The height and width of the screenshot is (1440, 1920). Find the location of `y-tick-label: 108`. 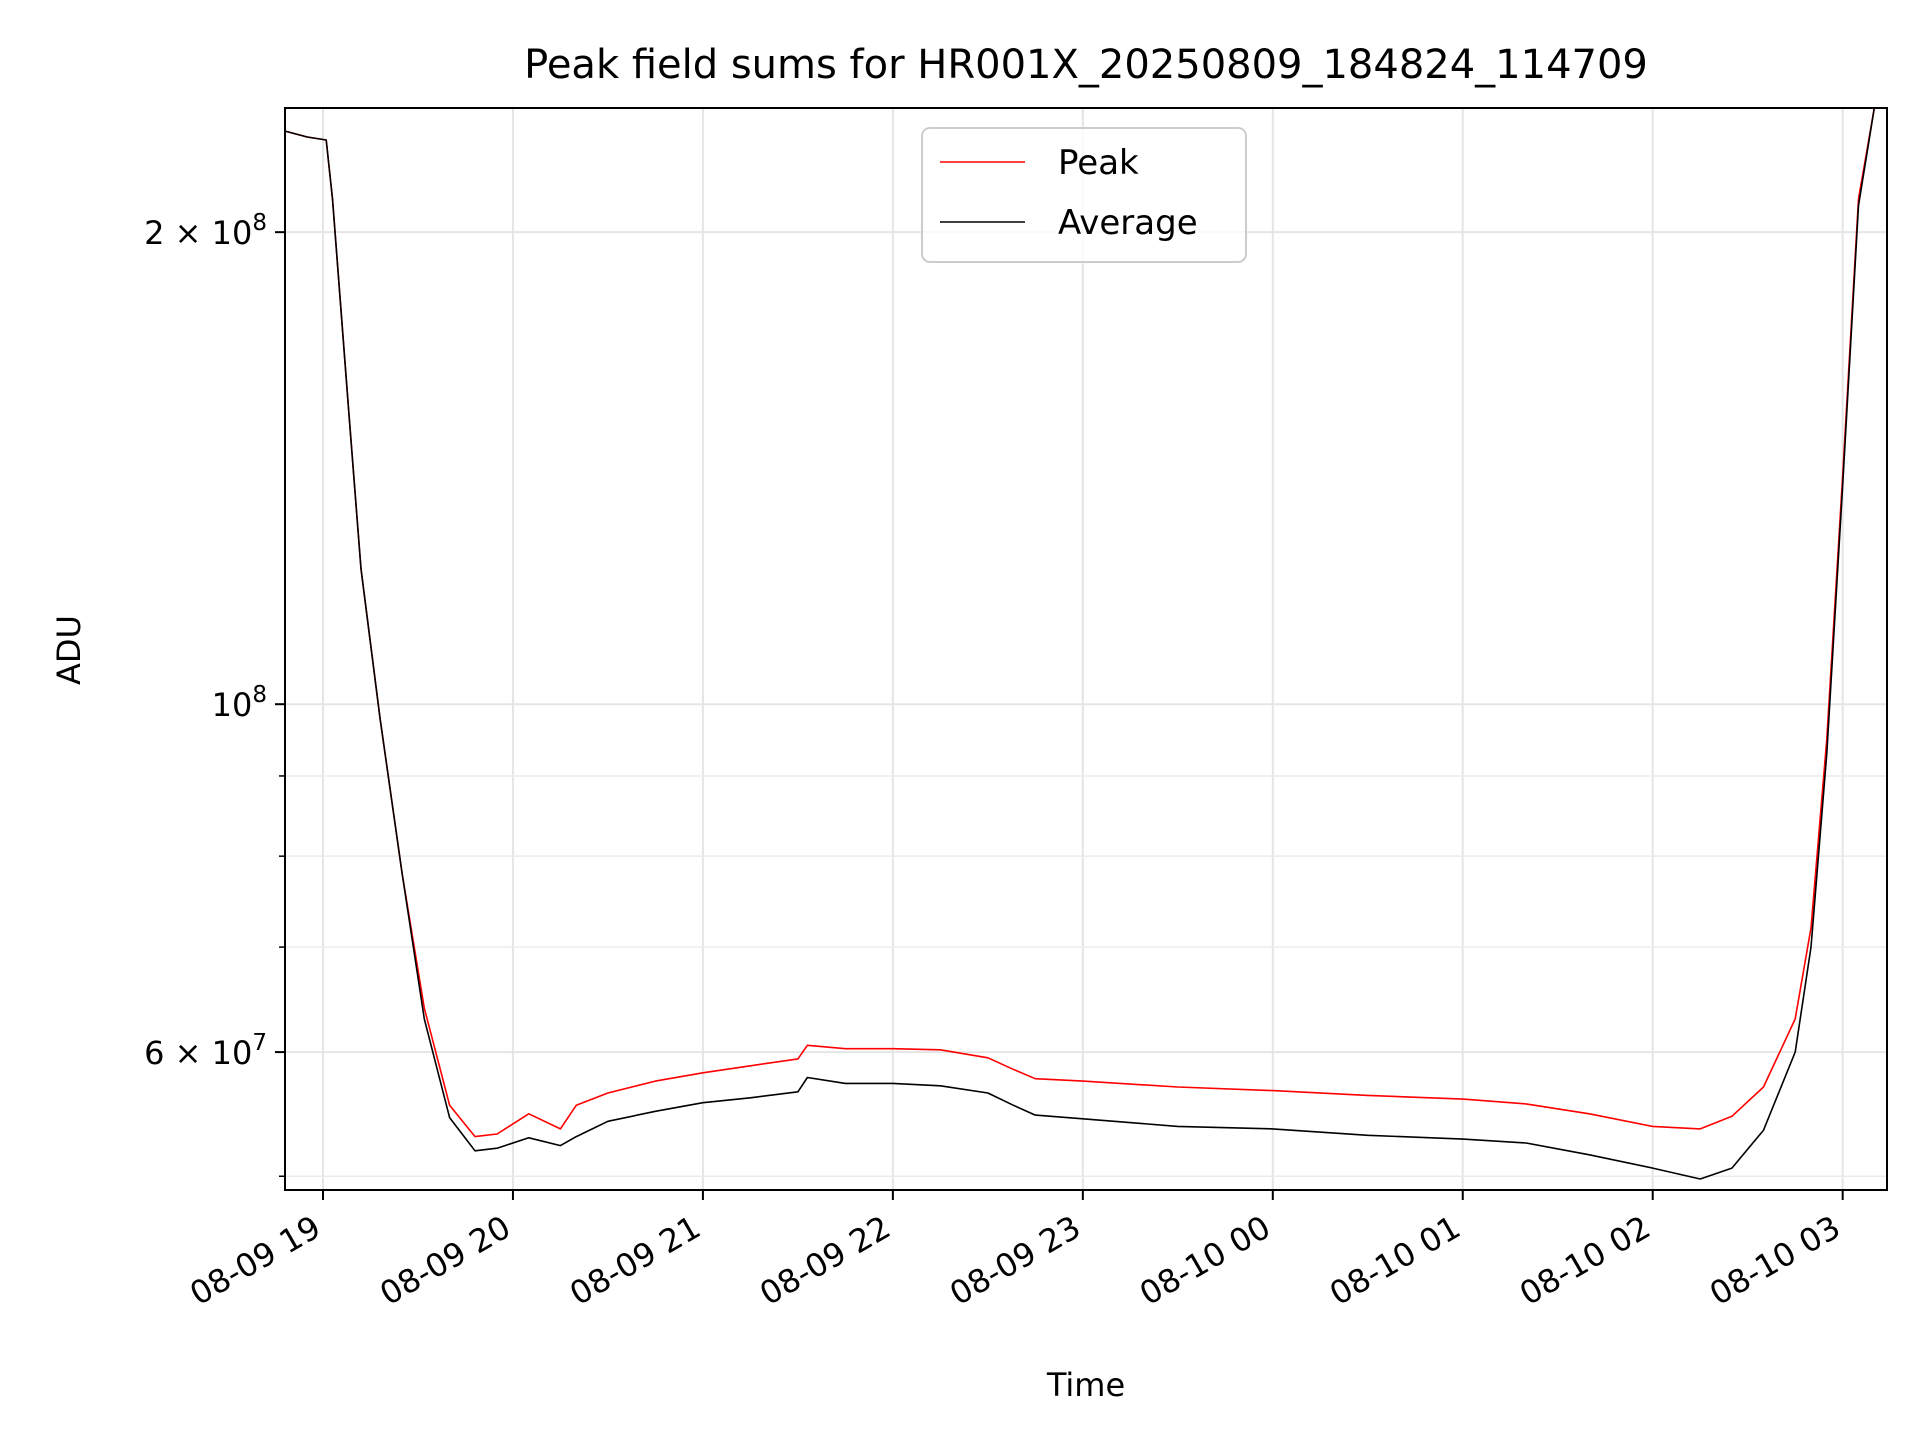

y-tick-label: 108 is located at coordinates (239, 703).